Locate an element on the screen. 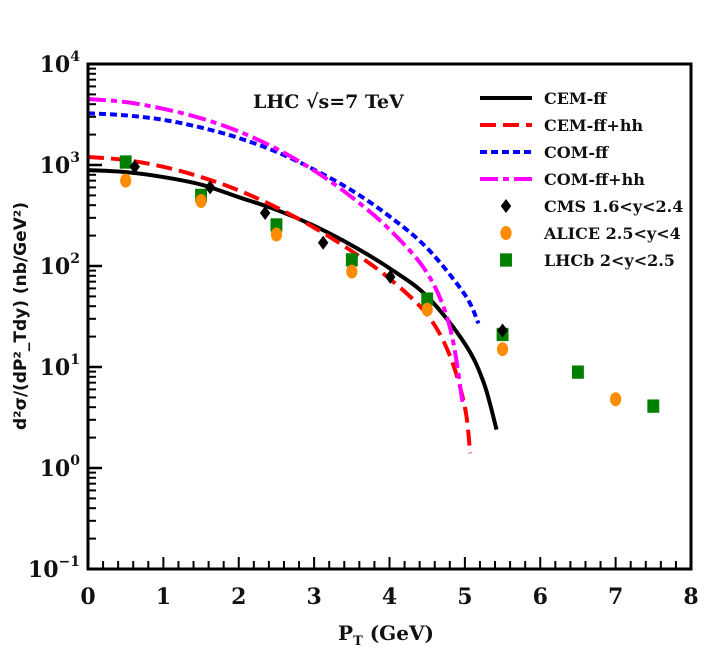 This screenshot has width=706, height=664. x-tick-label: 5 is located at coordinates (464, 597).